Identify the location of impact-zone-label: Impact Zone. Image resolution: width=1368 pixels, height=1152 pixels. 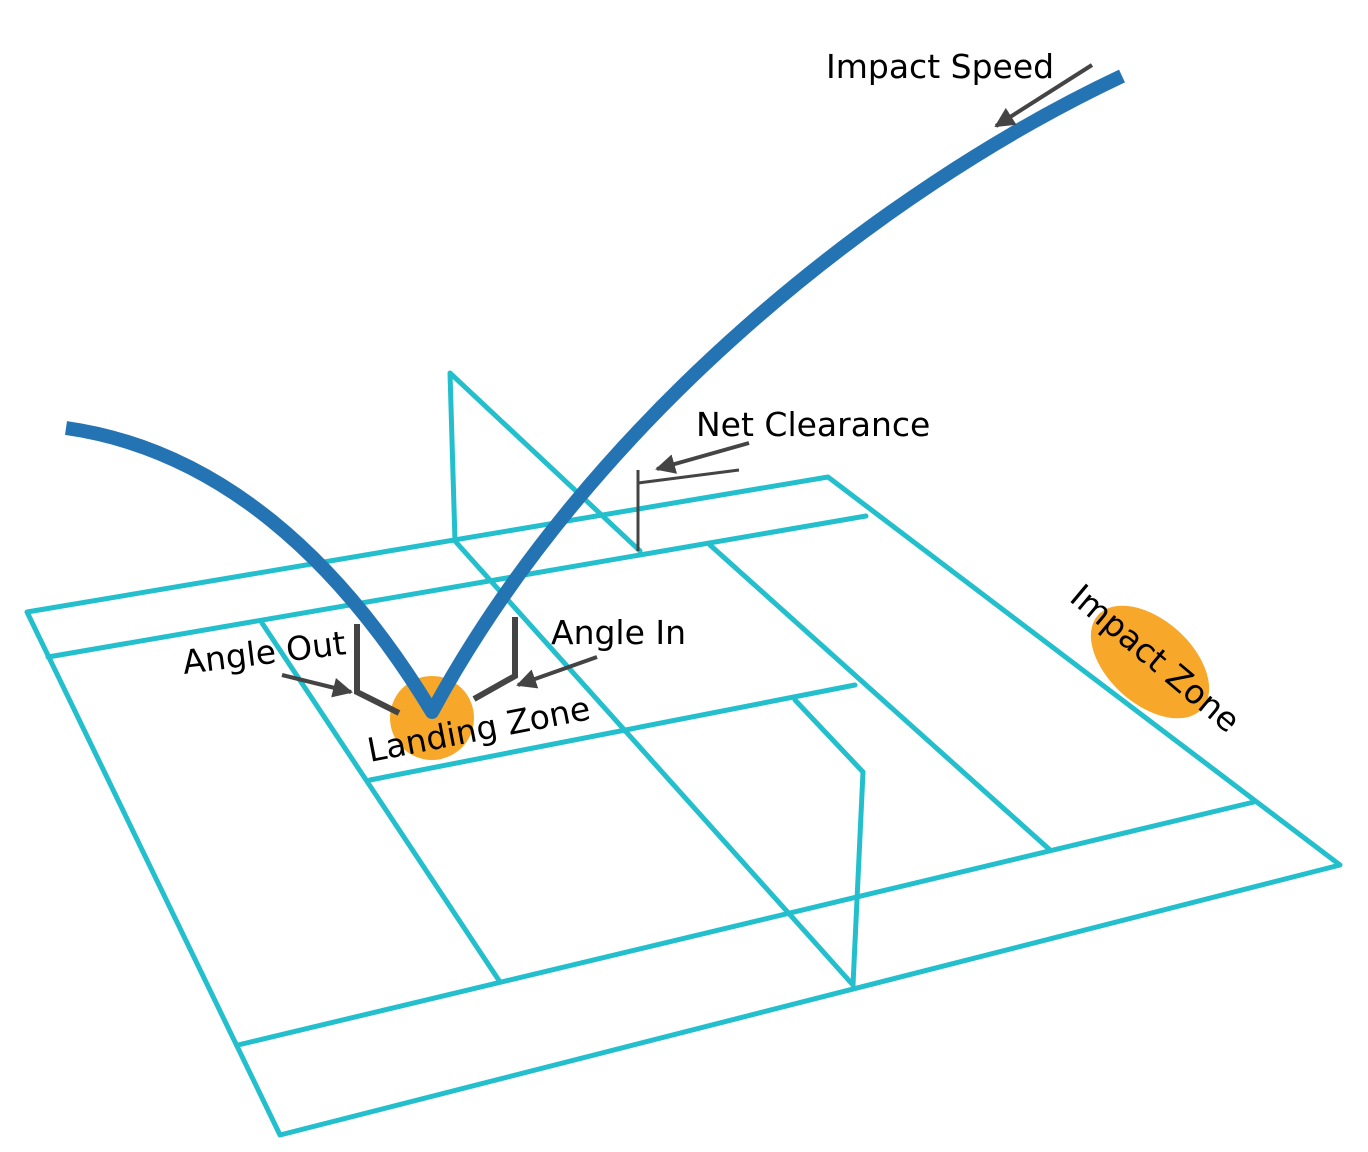
(1155, 658).